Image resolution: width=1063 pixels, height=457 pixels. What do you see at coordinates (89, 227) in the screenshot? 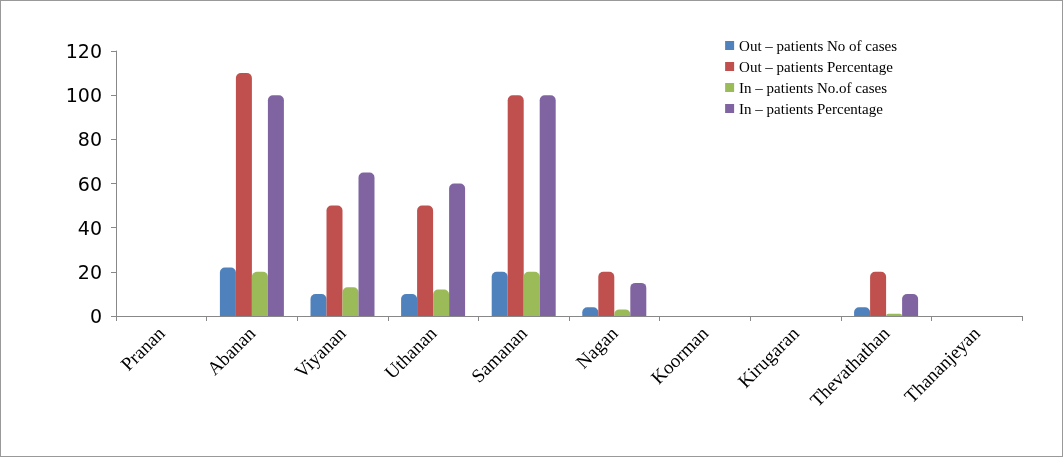
I see `y-tick-label: 40` at bounding box center [89, 227].